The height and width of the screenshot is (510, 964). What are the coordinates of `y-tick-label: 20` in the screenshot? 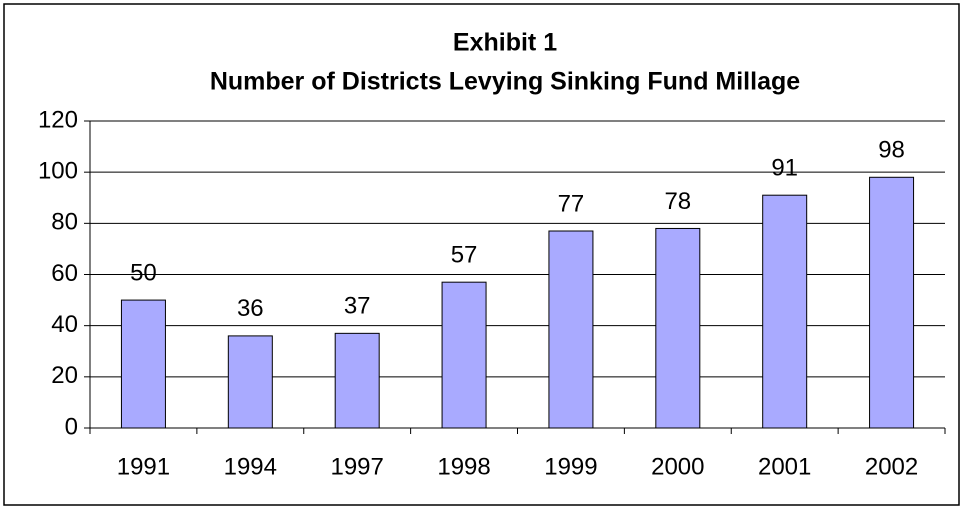 It's located at (64, 375).